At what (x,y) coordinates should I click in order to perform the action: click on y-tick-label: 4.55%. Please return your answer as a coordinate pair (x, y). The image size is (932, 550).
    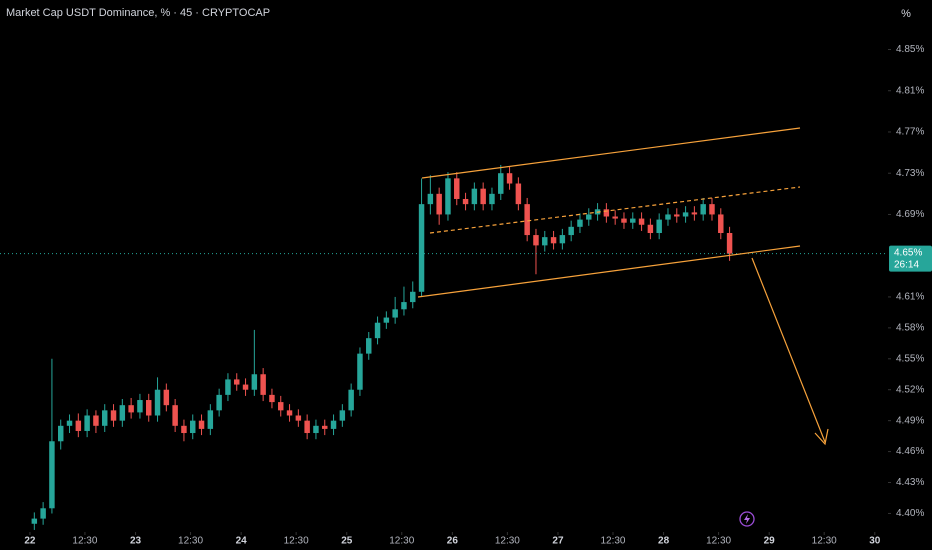
    Looking at the image, I should click on (910, 358).